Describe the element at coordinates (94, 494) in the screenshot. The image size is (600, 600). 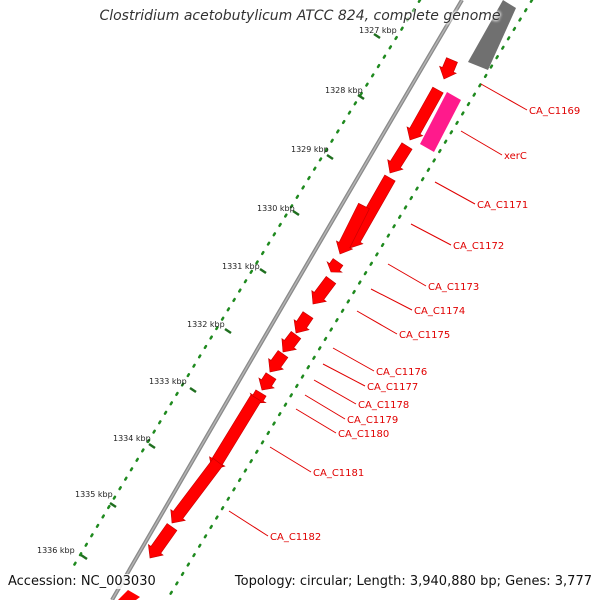
I see `kbp-label: 1335 kbp` at that location.